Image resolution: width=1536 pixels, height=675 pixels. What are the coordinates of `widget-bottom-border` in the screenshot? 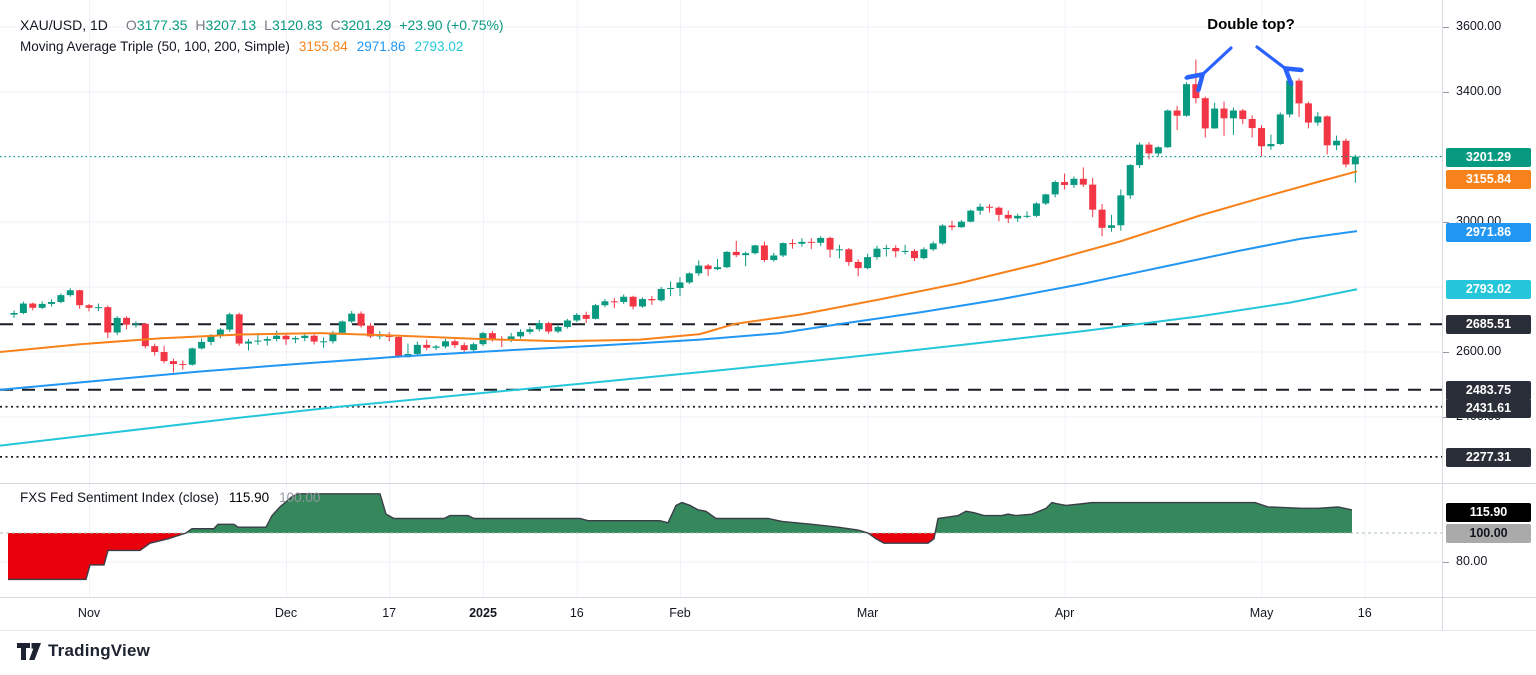 It's located at (768, 630).